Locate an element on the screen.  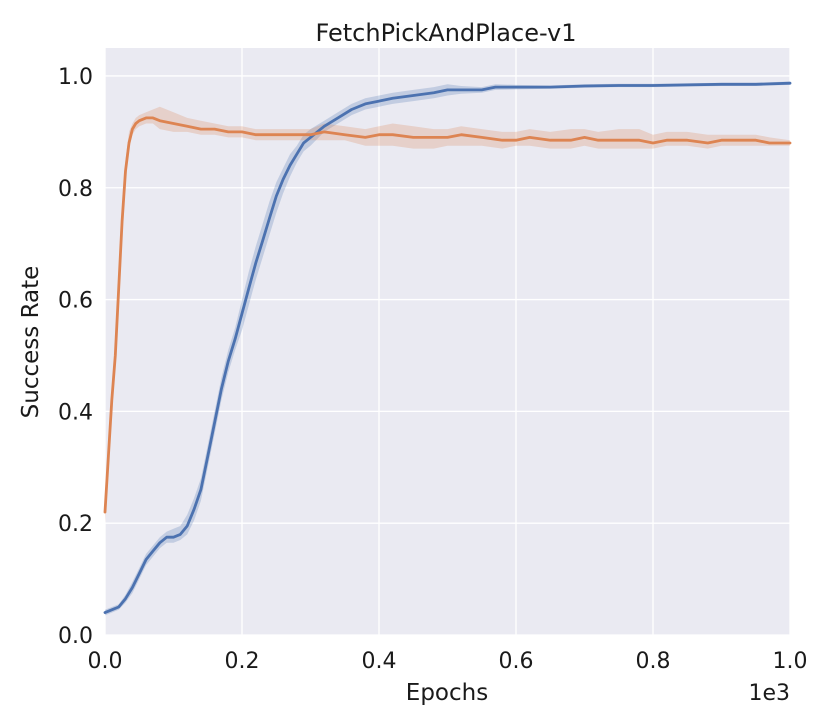
x-axis-offset-label: 1e3 is located at coordinates (769, 693).